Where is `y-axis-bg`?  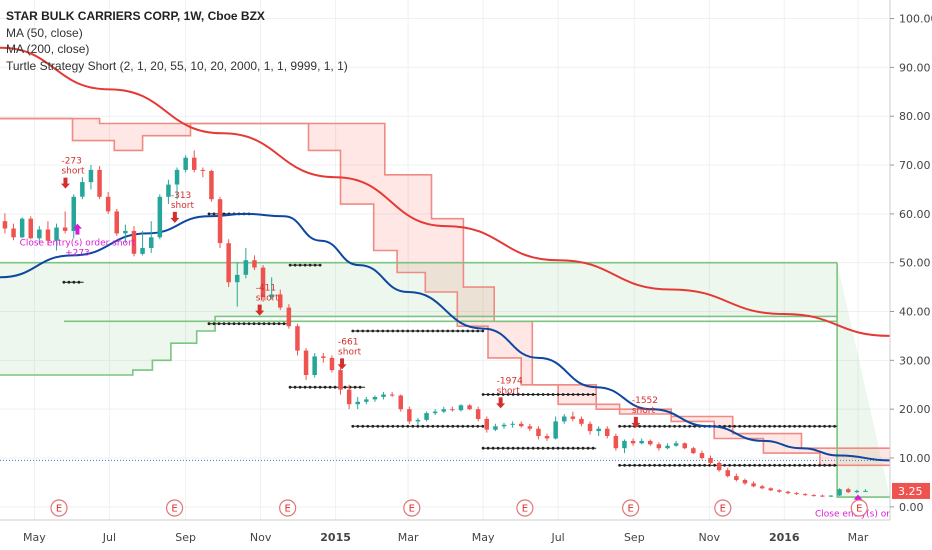 y-axis-bg is located at coordinates (911, 275).